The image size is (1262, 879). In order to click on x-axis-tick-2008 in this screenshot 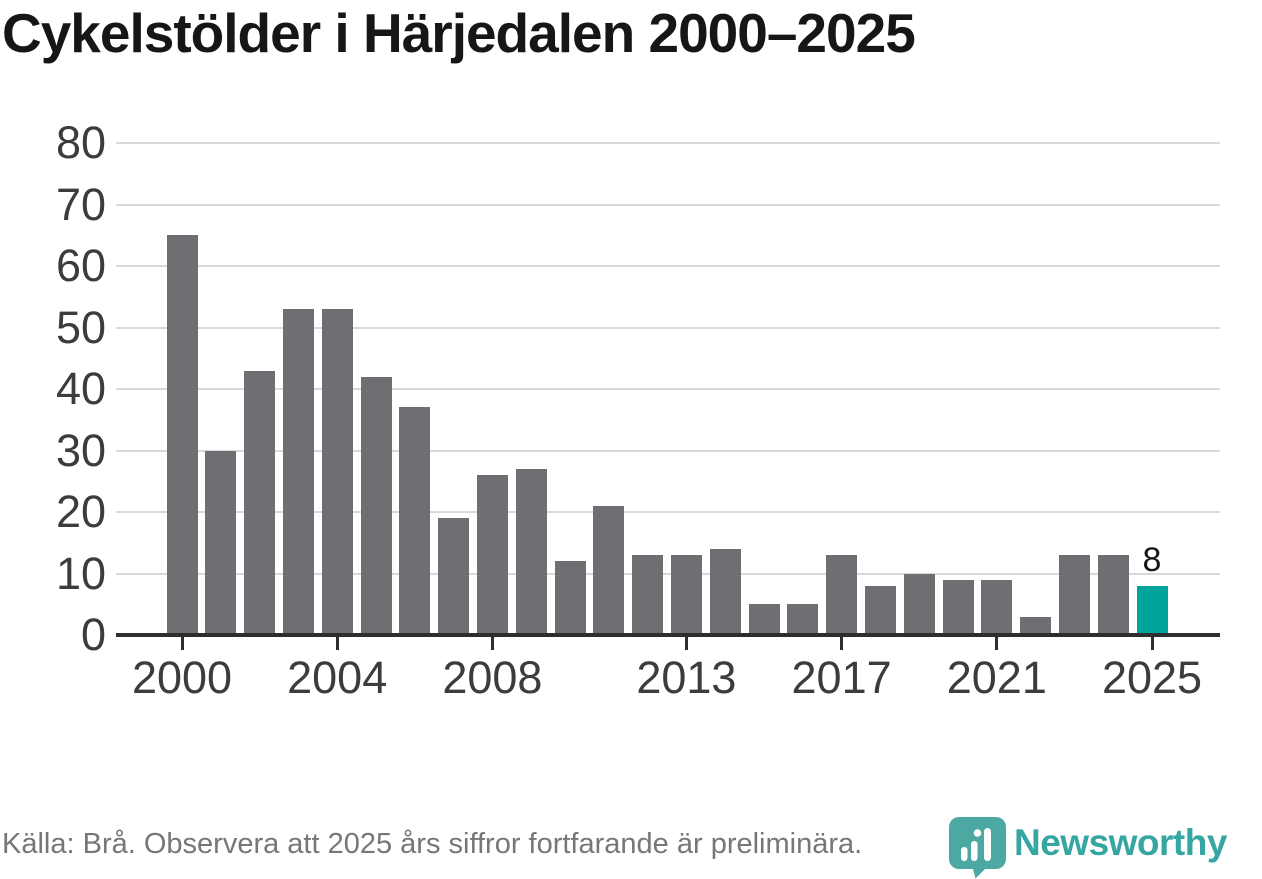, I will do `click(492, 643)`.